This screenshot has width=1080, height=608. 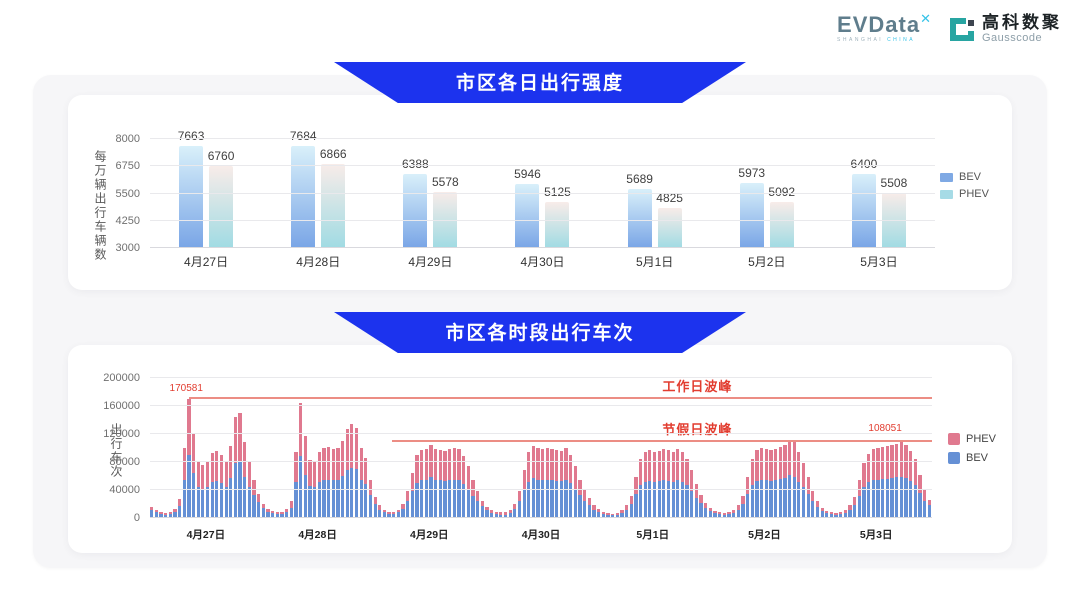 What do you see at coordinates (669, 198) in the screenshot?
I see `bar-value-label: 4825` at bounding box center [669, 198].